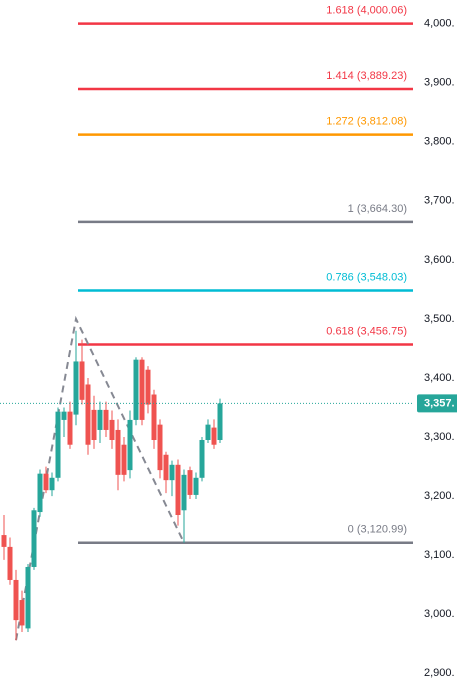  What do you see at coordinates (366, 277) in the screenshot?
I see `fib-label: 0.786 (3,548.03)` at bounding box center [366, 277].